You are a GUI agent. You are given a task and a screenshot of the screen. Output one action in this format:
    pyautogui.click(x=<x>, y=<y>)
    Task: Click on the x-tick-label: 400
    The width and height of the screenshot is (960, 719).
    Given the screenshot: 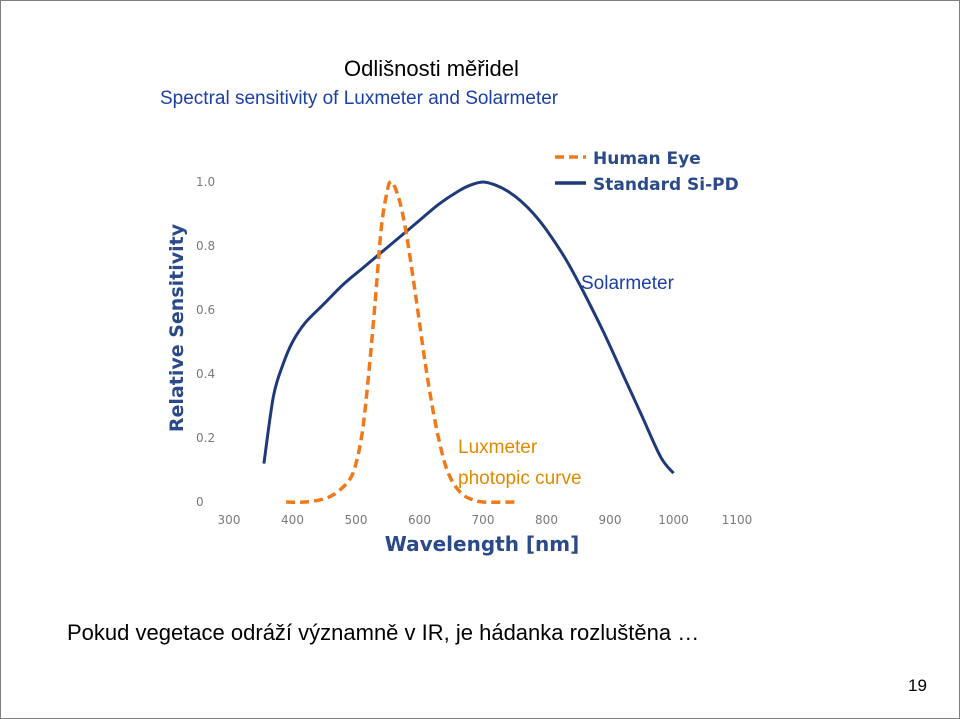 What is the action you would take?
    pyautogui.click(x=292, y=520)
    